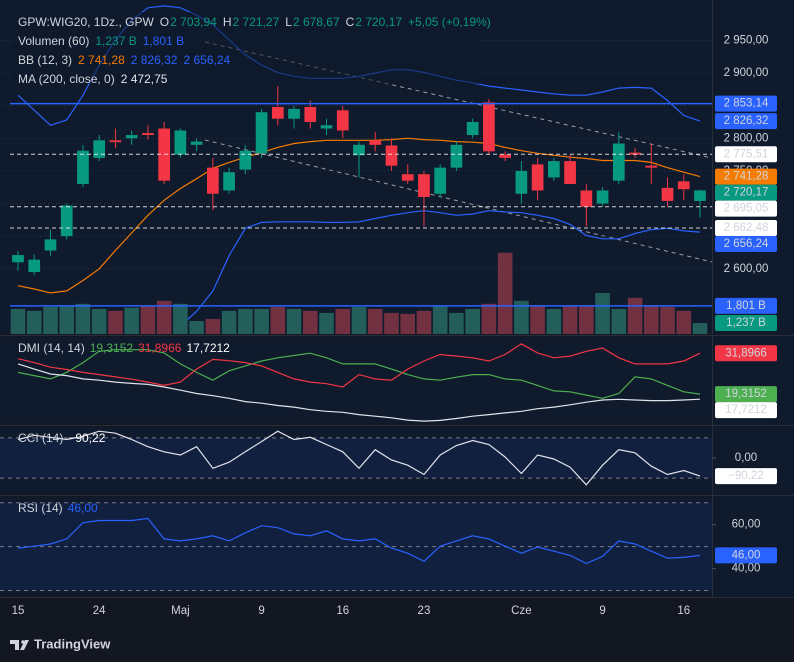 The height and width of the screenshot is (662, 794). Describe the element at coordinates (53, 41) in the screenshot. I see `indicator-name: Volumen (60)` at that location.